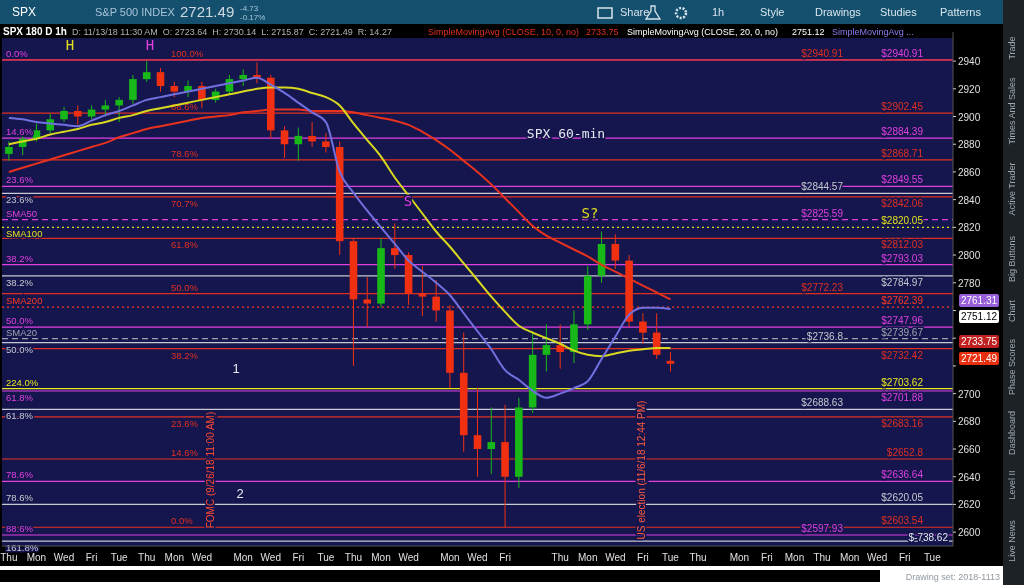 The width and height of the screenshot is (1024, 585). Describe the element at coordinates (902, 132) in the screenshot. I see `ref-line-label: $2884.39` at that location.